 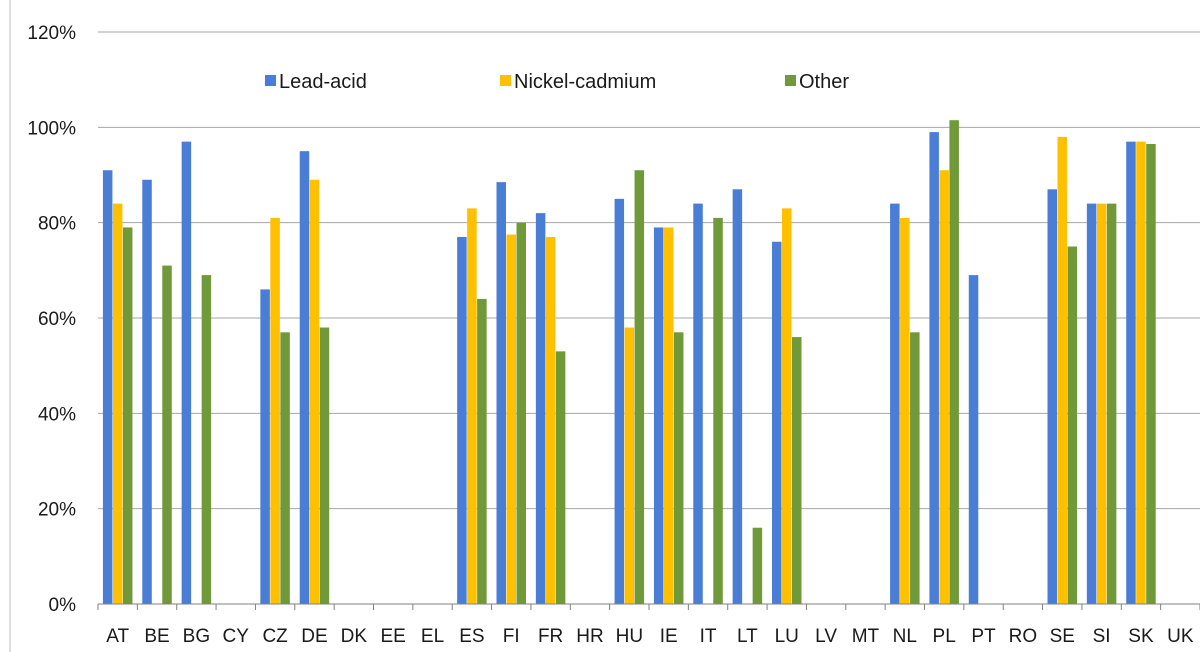 I want to click on bar-other-lt, so click(x=757, y=565).